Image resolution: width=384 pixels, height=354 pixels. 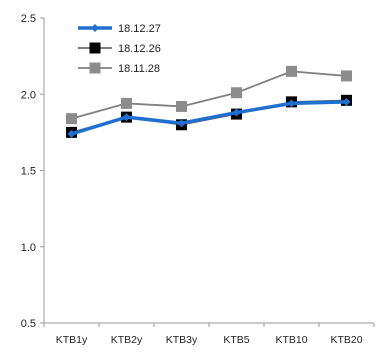 I want to click on y-tick-label: 2.0, so click(x=28, y=95).